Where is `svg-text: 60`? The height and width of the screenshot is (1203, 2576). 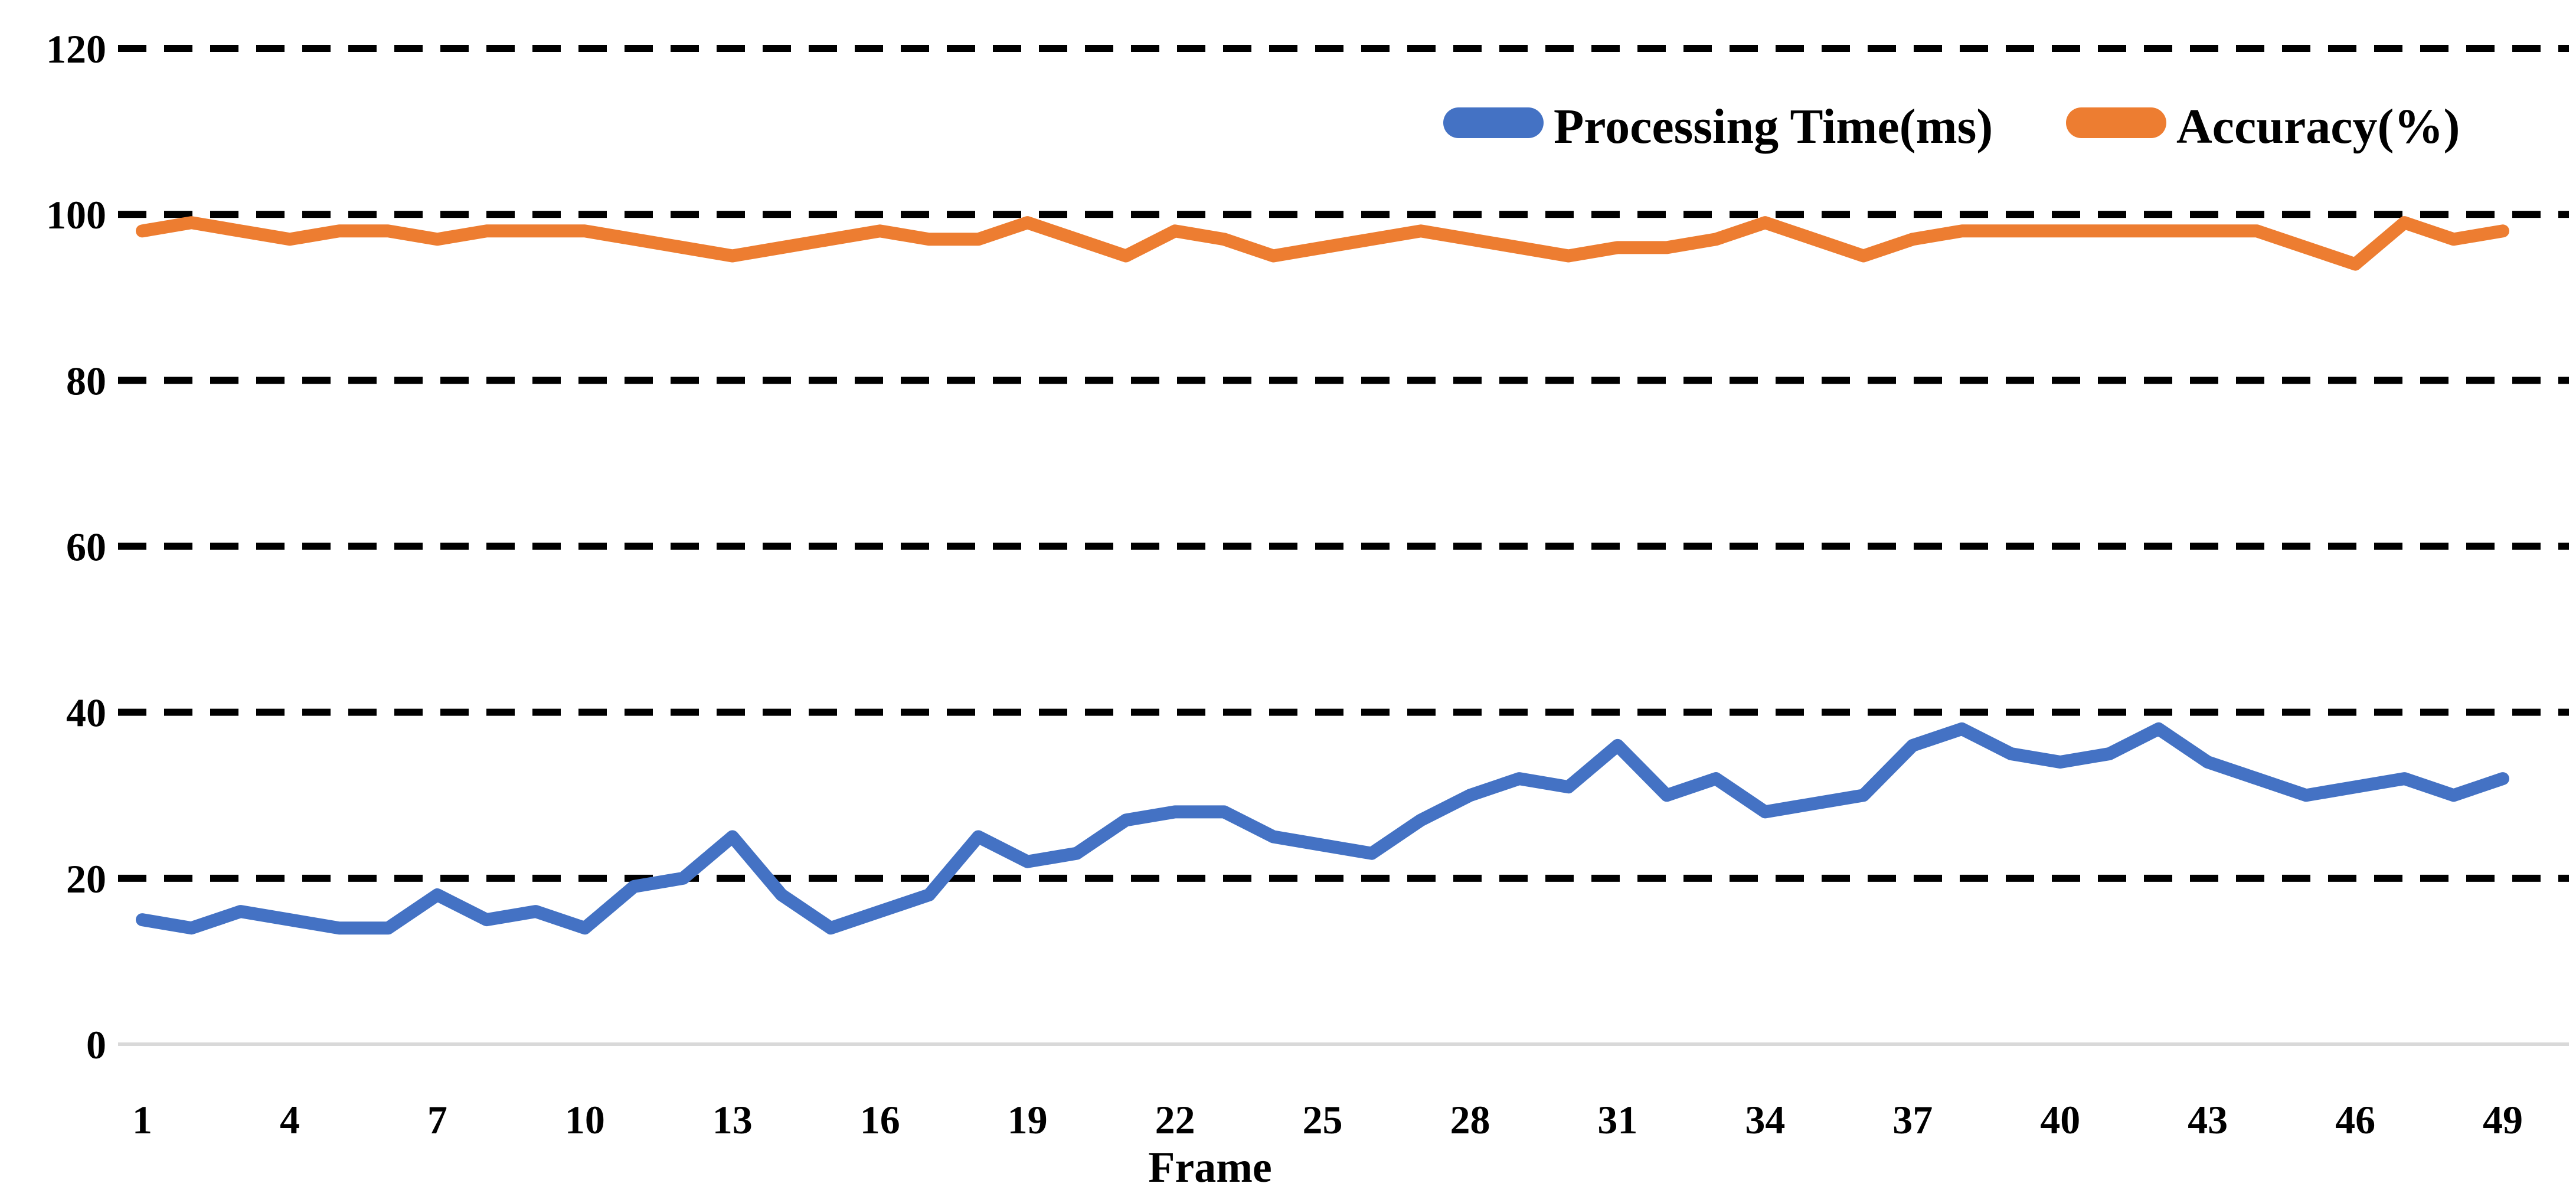 svg-text: 60 is located at coordinates (86, 547).